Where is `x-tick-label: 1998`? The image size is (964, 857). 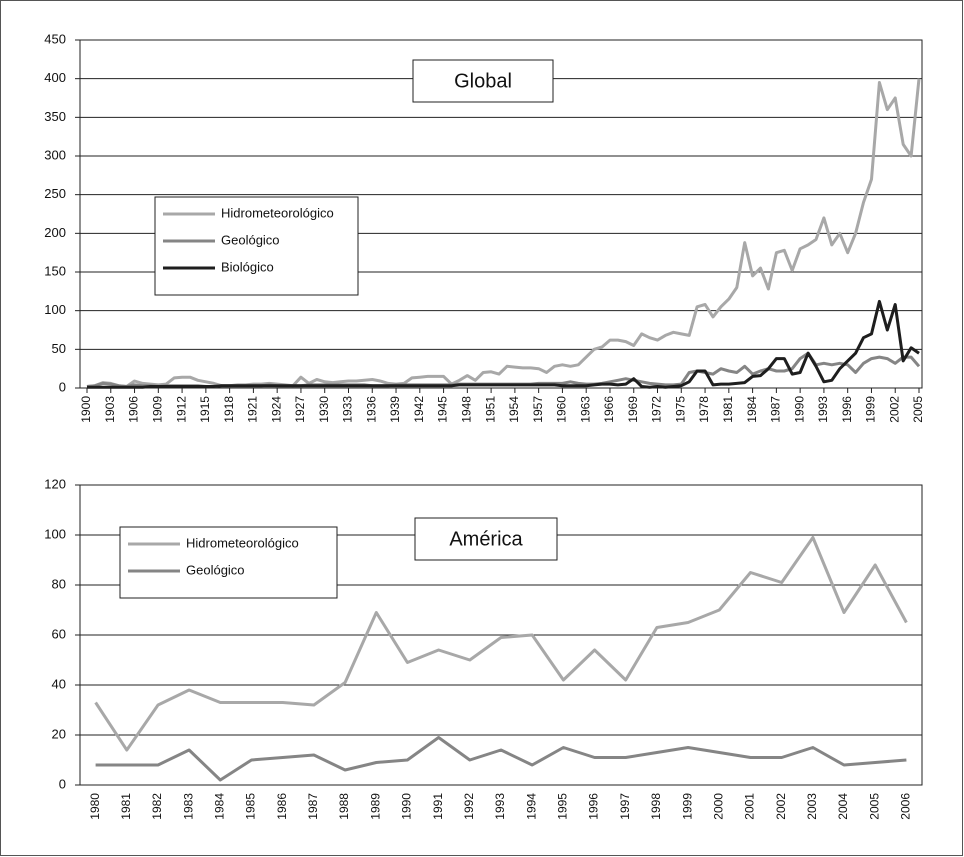 x-tick-label: 1998 is located at coordinates (656, 806).